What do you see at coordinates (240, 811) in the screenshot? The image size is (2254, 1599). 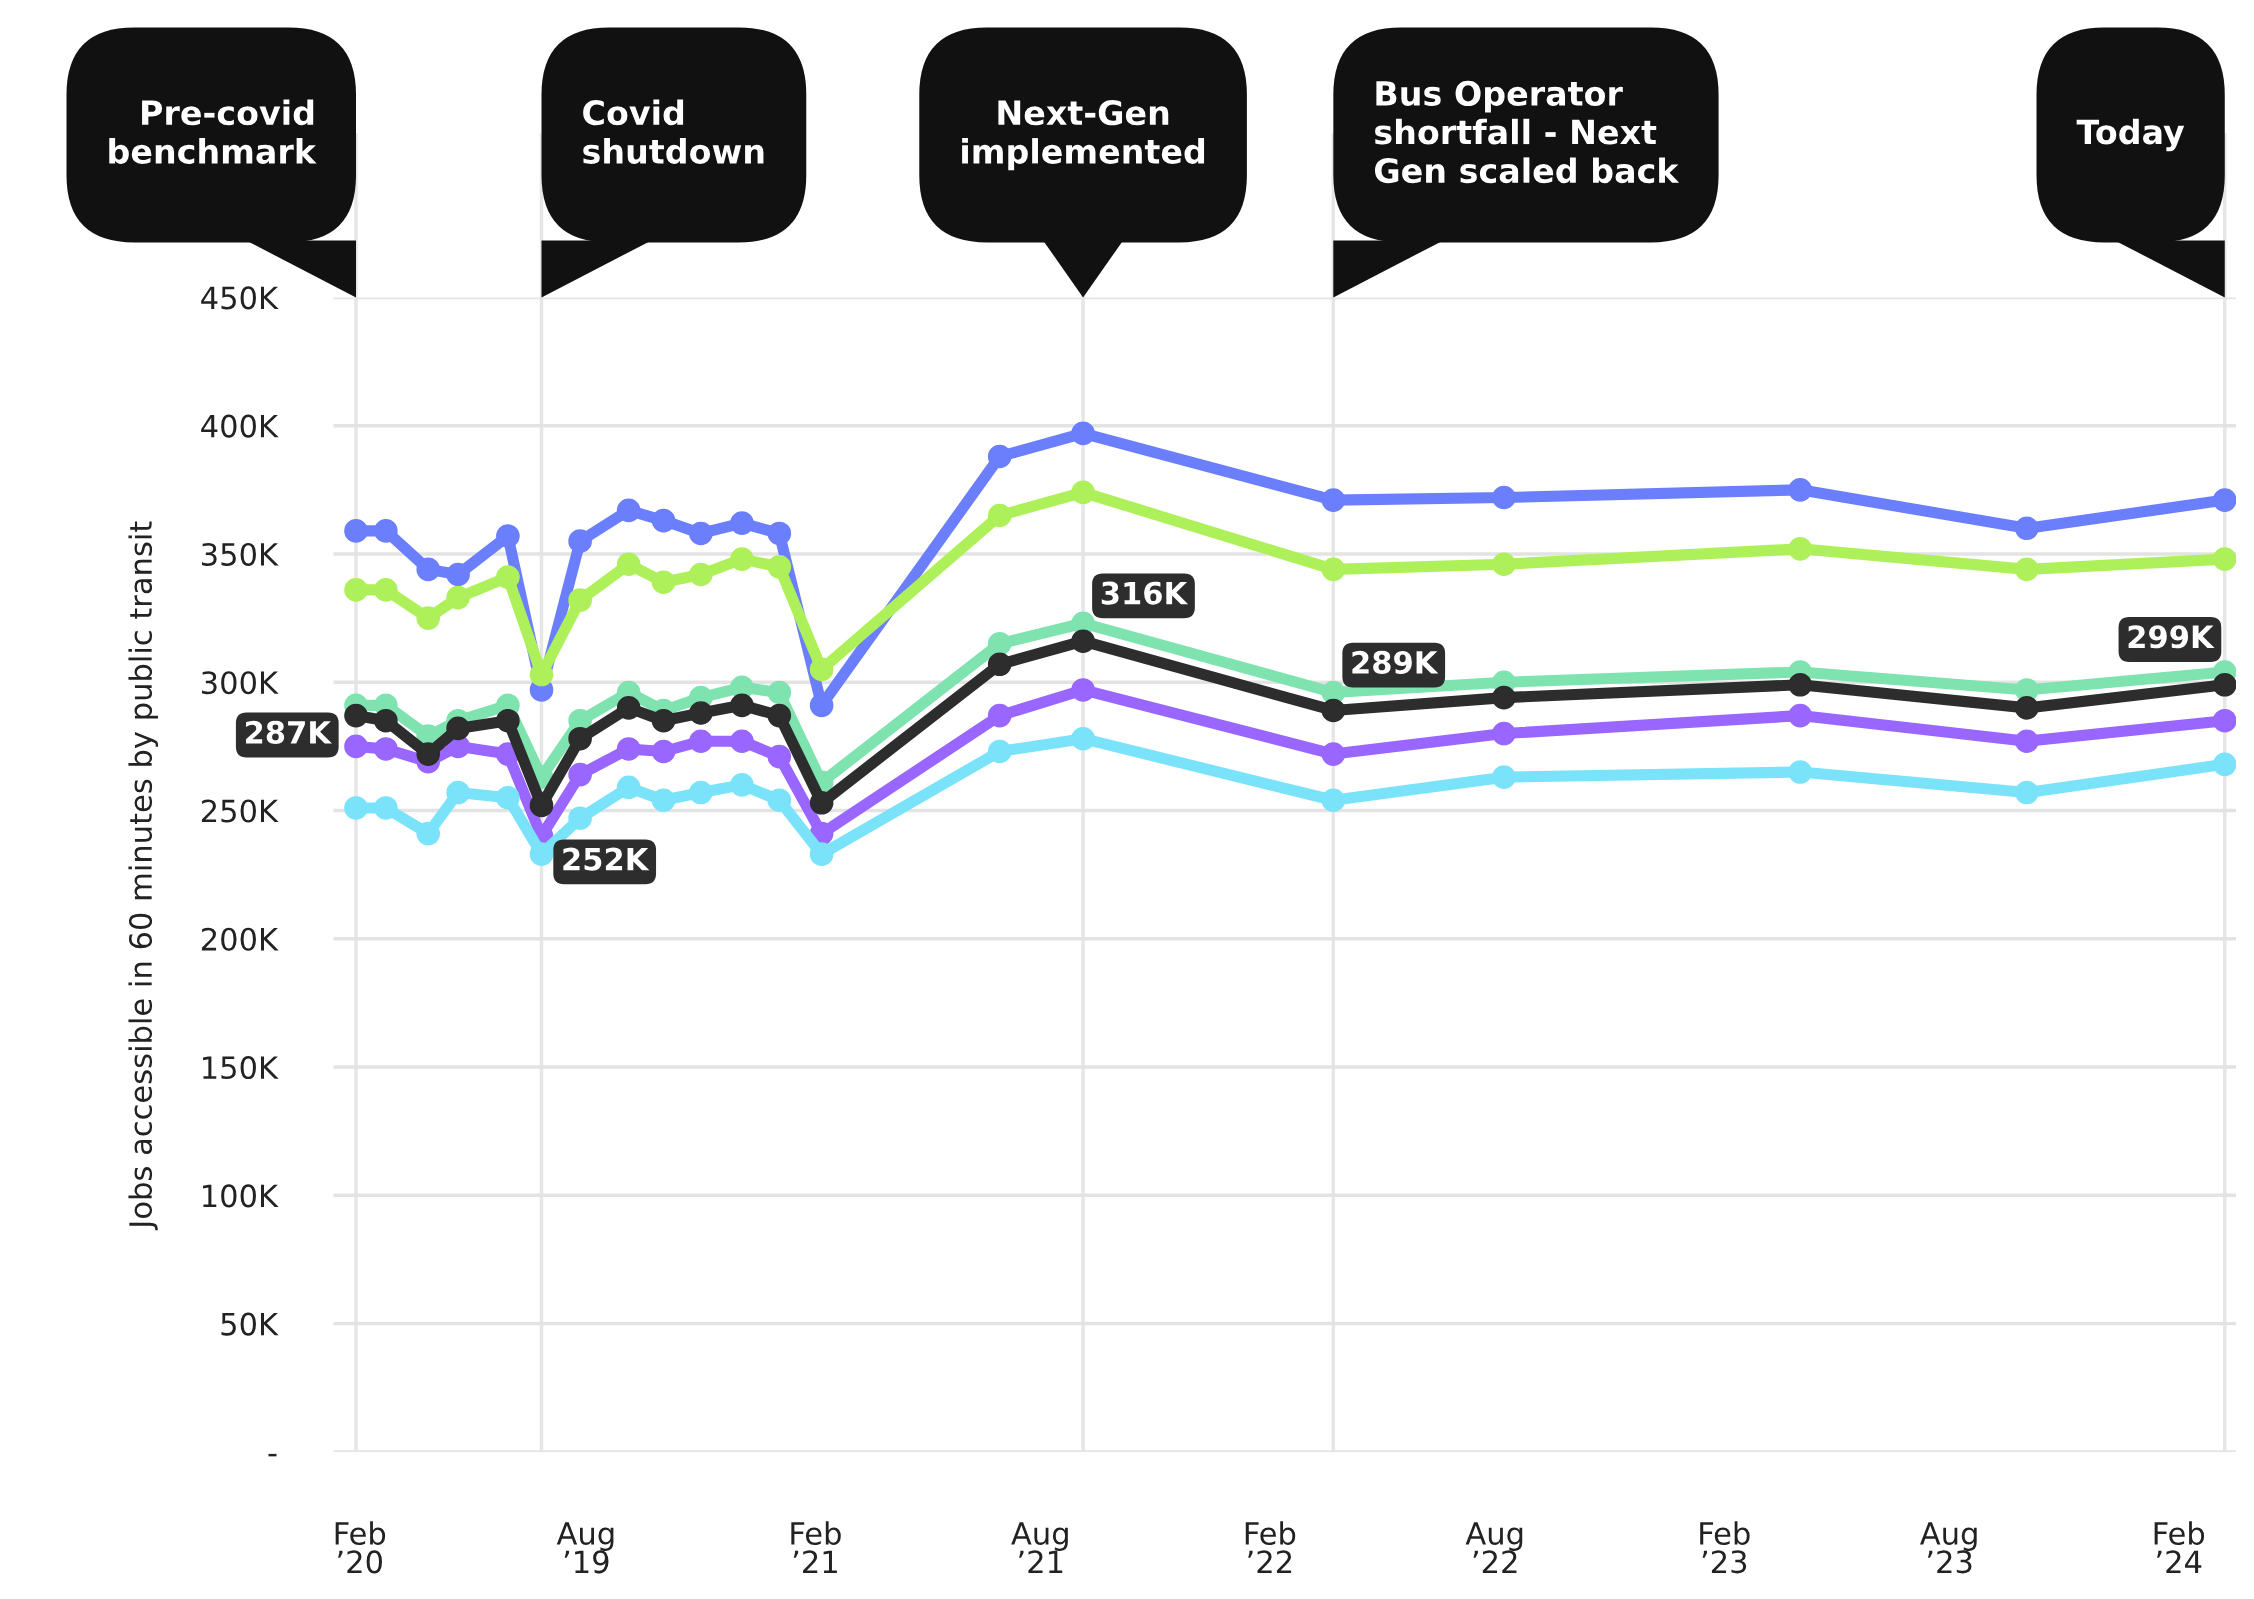 I see `y-tick-label: 250K` at bounding box center [240, 811].